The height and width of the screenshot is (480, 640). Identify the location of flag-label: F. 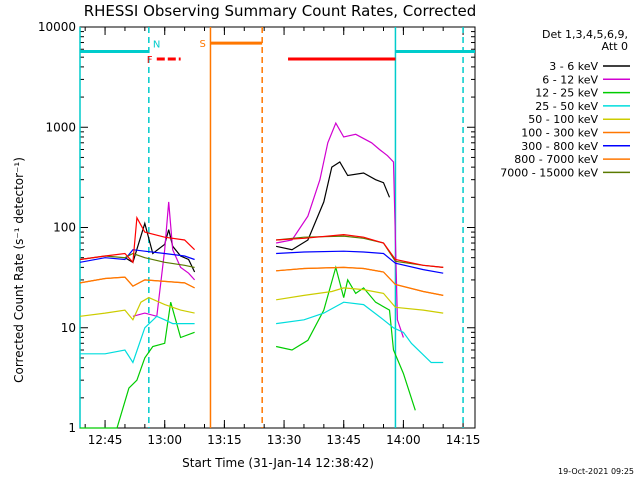
(150, 60).